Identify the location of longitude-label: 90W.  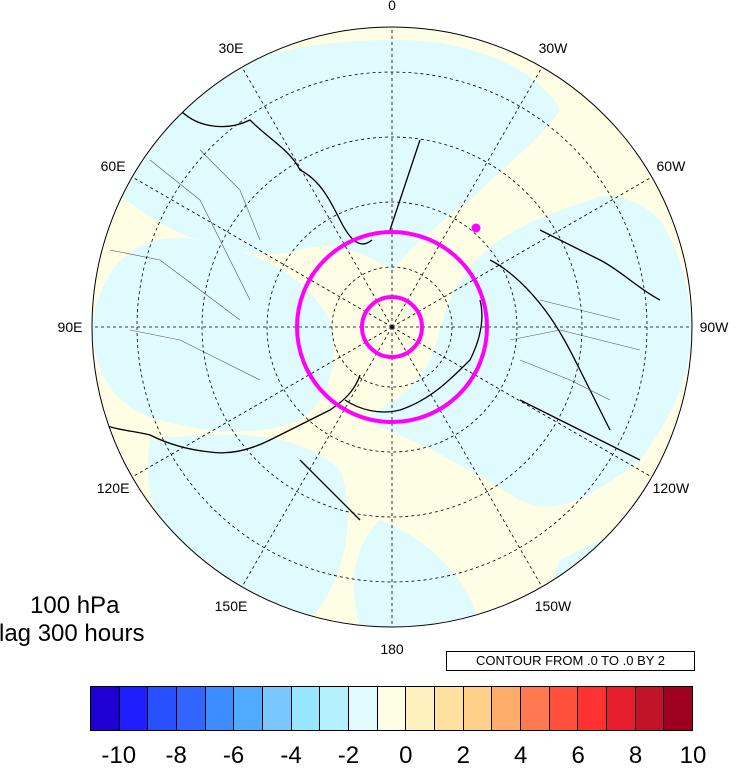
(715, 327).